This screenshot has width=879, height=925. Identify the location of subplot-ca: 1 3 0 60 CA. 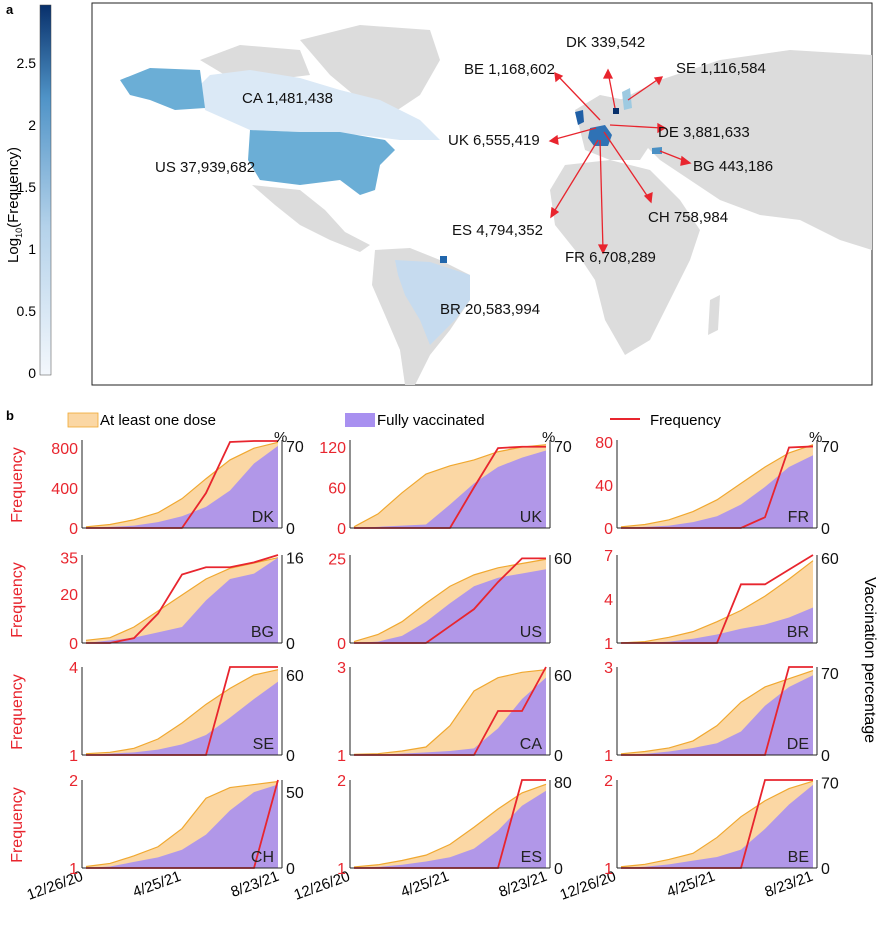
(454, 712).